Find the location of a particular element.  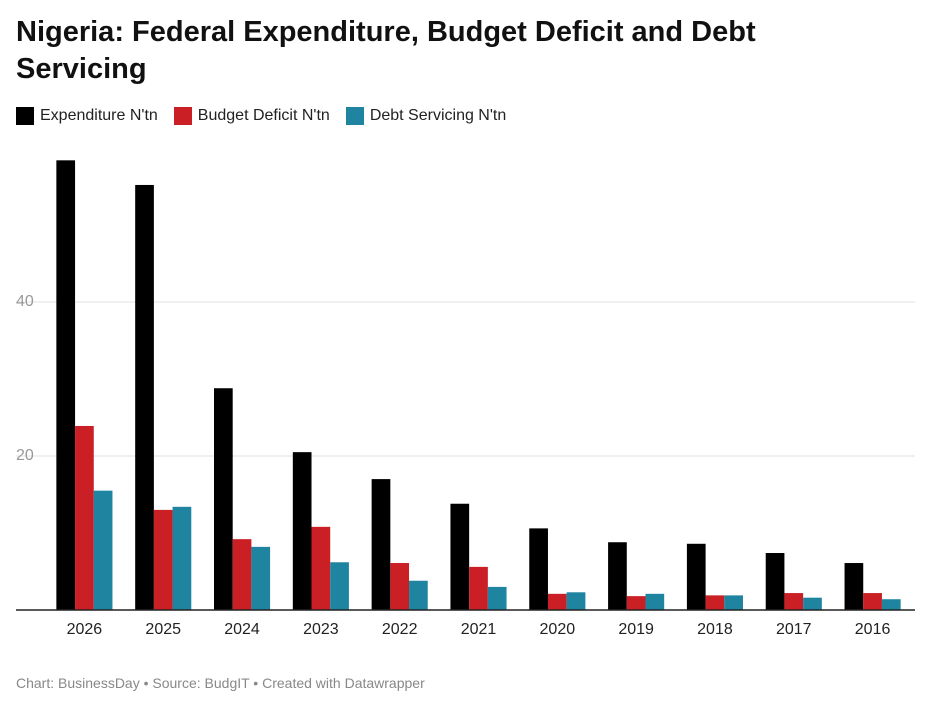

y-tick-label: 20 is located at coordinates (25, 455).